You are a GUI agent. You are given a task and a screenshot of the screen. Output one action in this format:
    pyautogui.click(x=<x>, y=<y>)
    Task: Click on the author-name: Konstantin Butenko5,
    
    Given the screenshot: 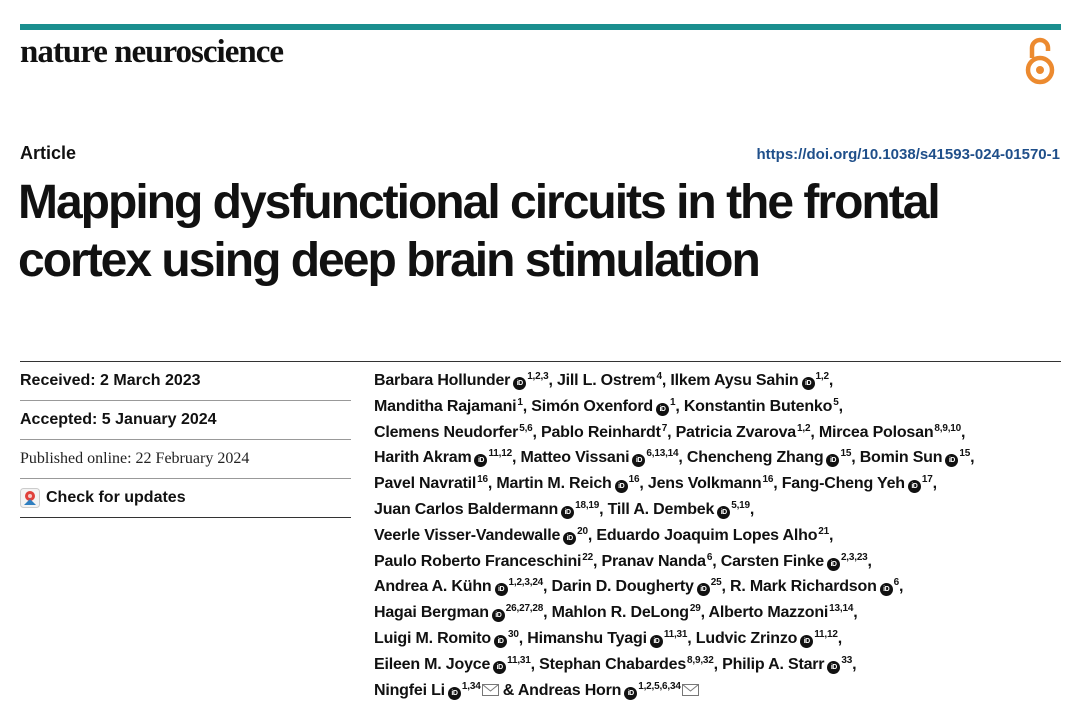 What is the action you would take?
    pyautogui.click(x=763, y=406)
    